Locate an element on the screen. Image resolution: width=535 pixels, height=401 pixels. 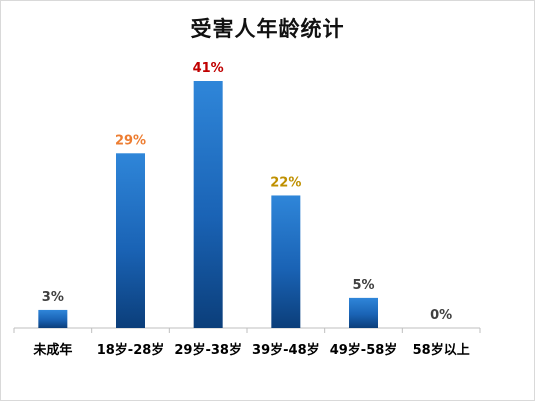
category-label: 58岁以上 is located at coordinates (441, 350).